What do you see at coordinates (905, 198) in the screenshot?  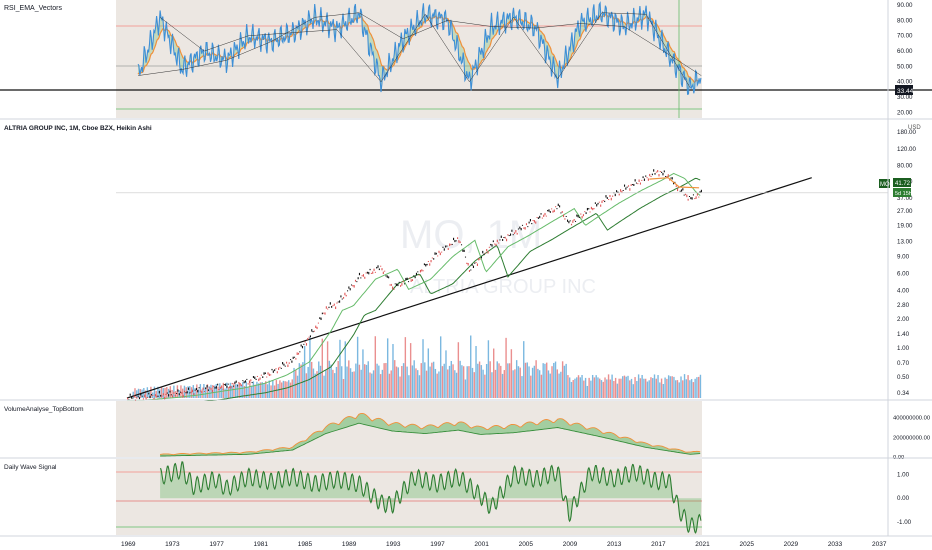 I see `price-tick-label: 37.00` at bounding box center [905, 198].